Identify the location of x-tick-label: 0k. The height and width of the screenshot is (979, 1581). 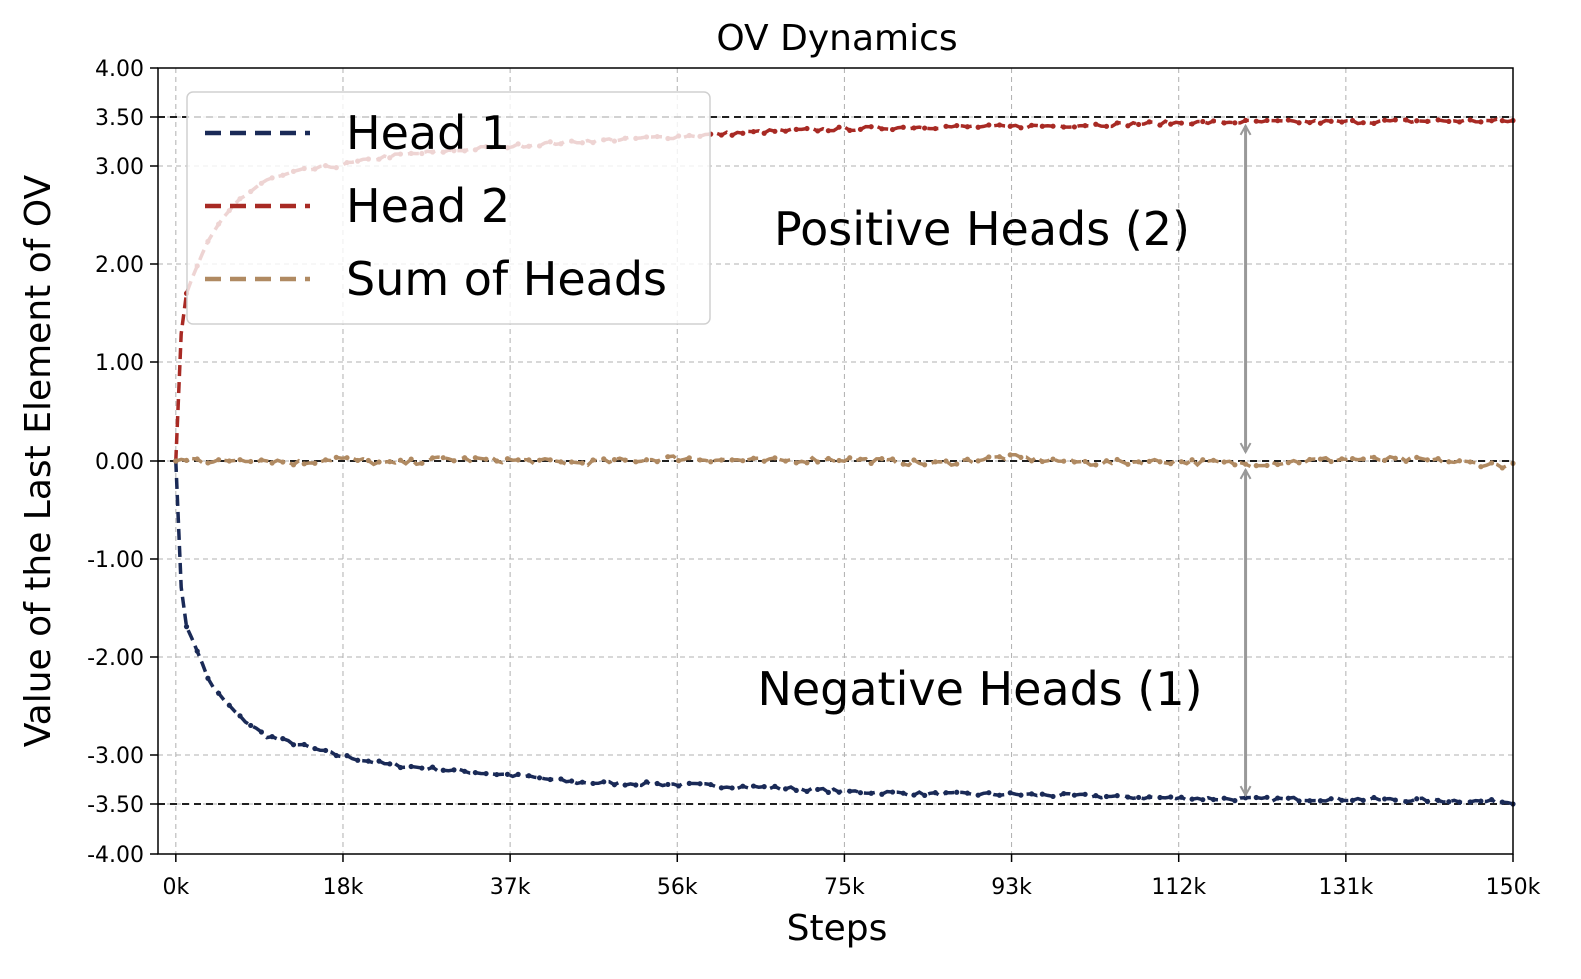
(175, 887).